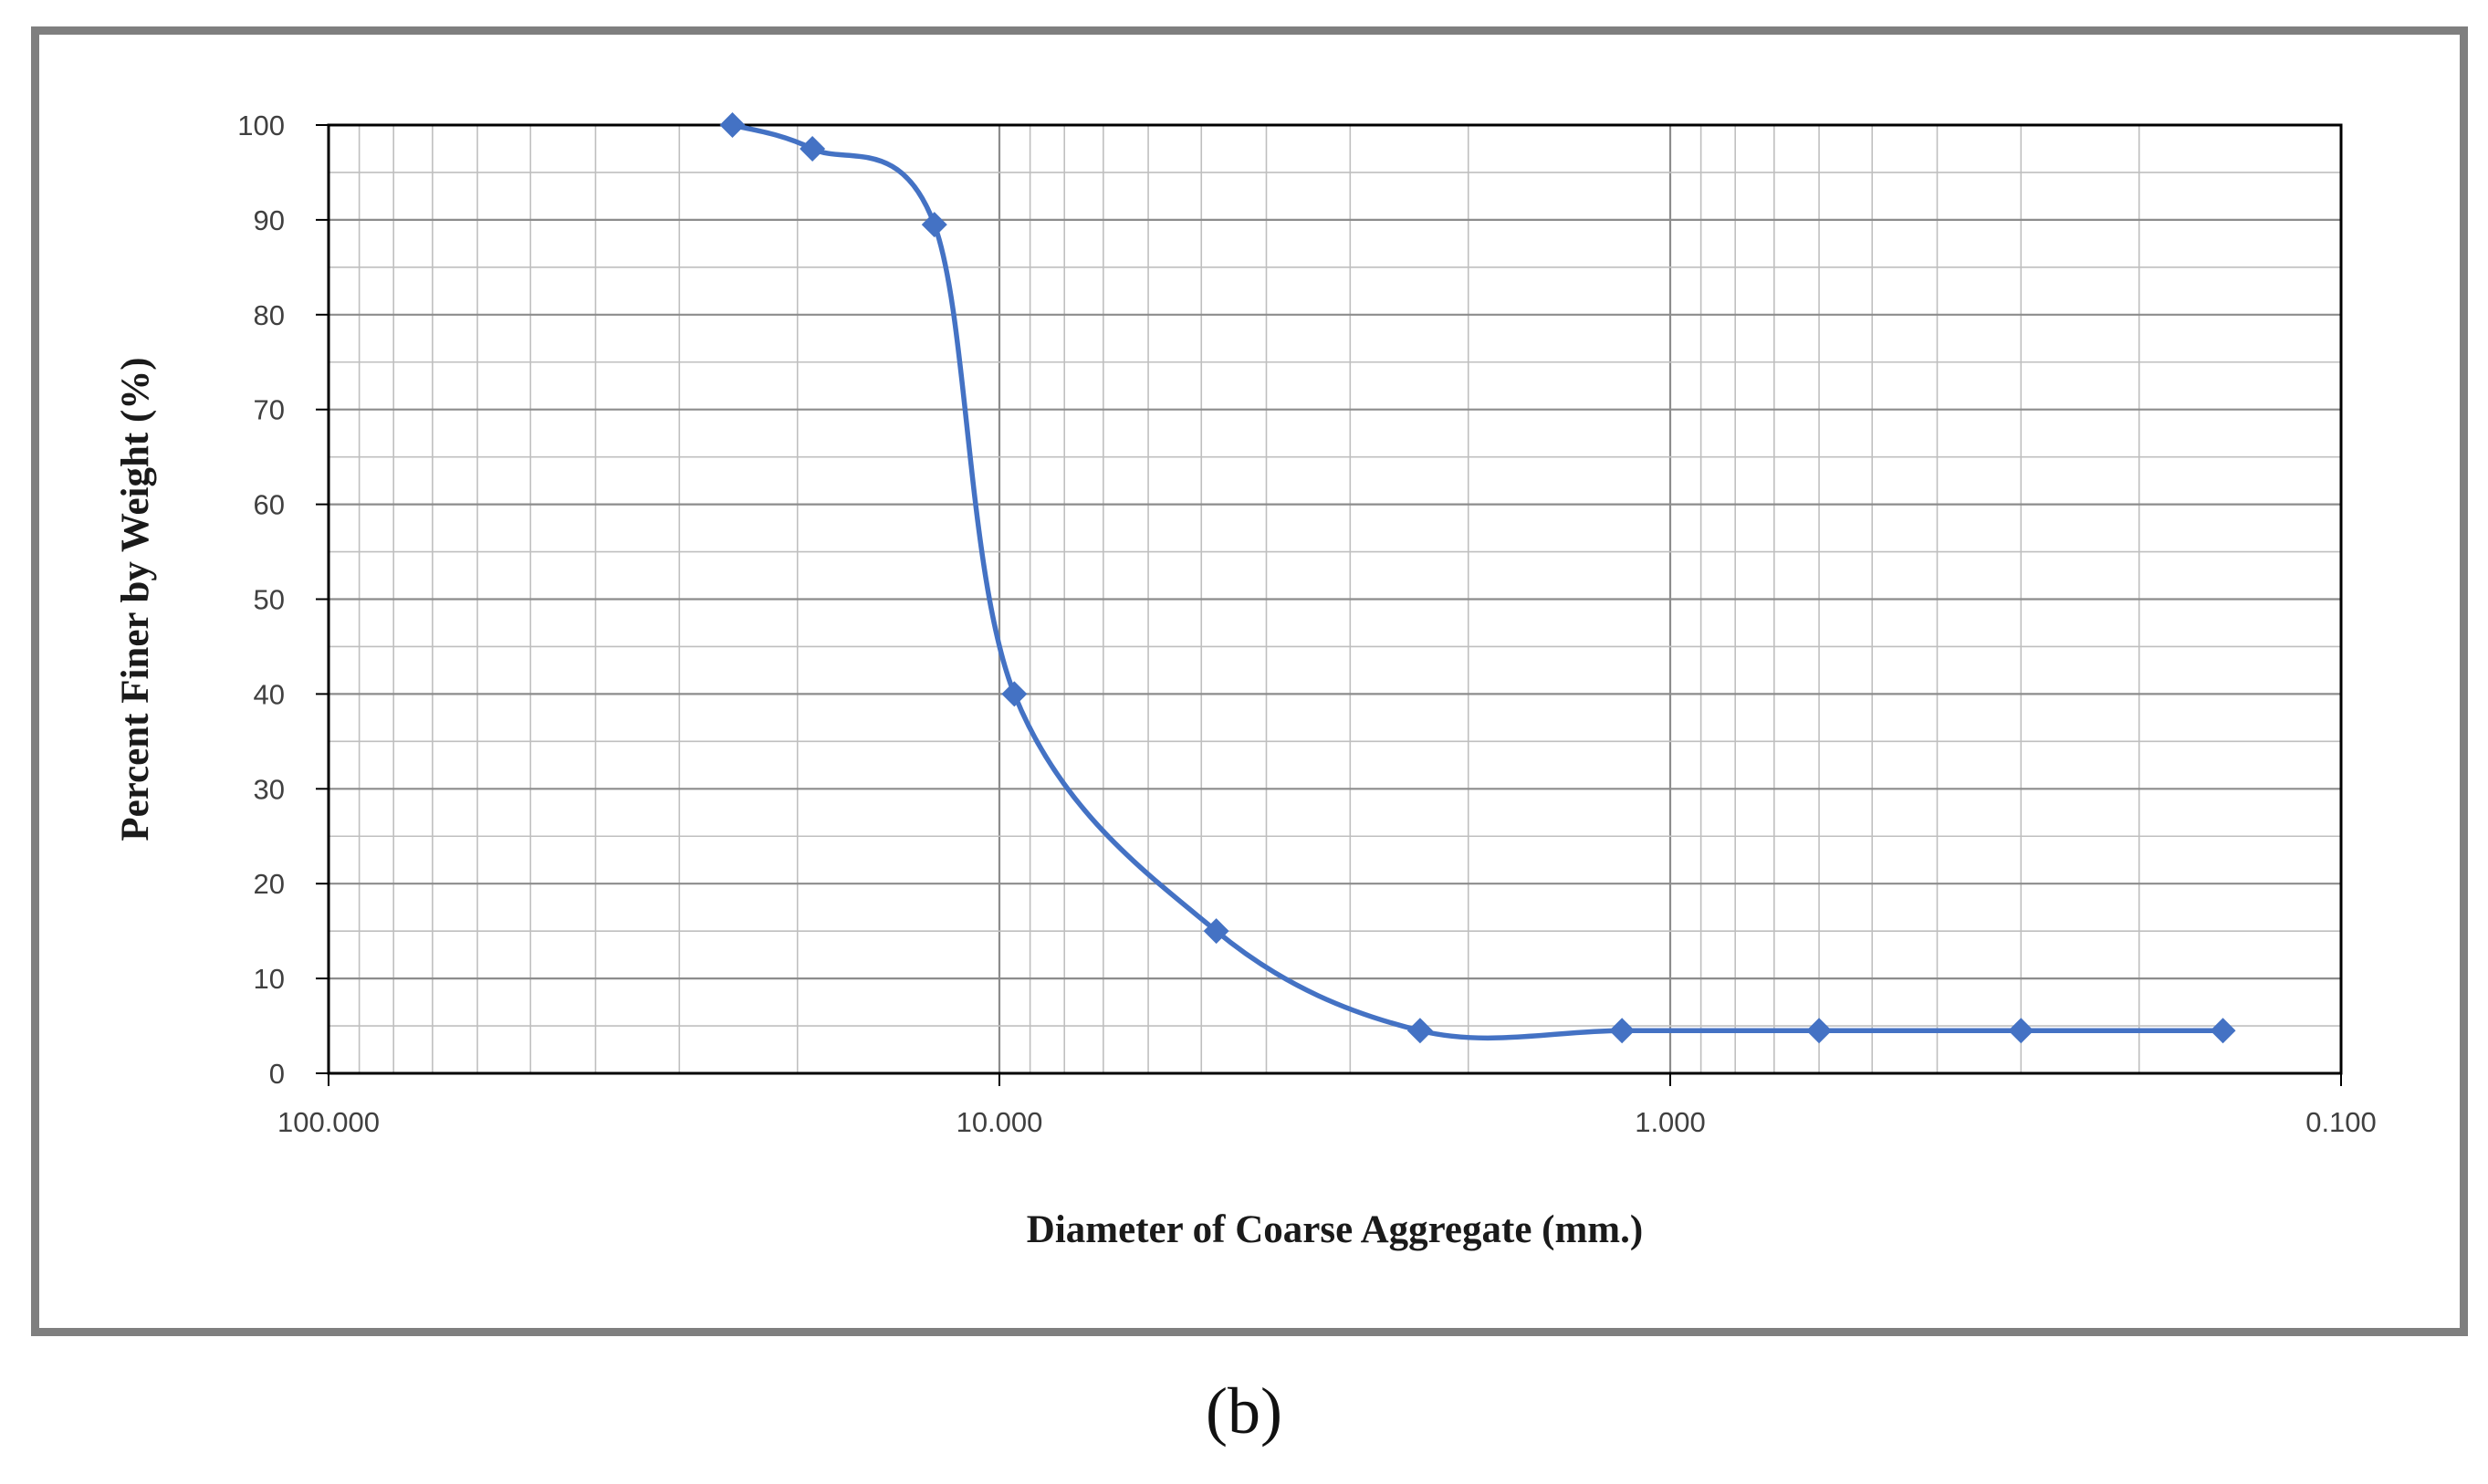 The width and height of the screenshot is (2488, 1484). I want to click on x-tick-label: 1.000, so click(1670, 1122).